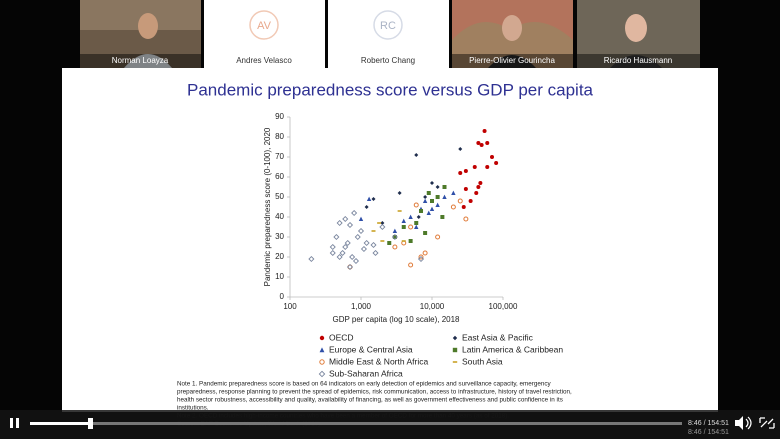  I want to click on participant-name: Pierre-Olivier Gourincha, so click(512, 60).